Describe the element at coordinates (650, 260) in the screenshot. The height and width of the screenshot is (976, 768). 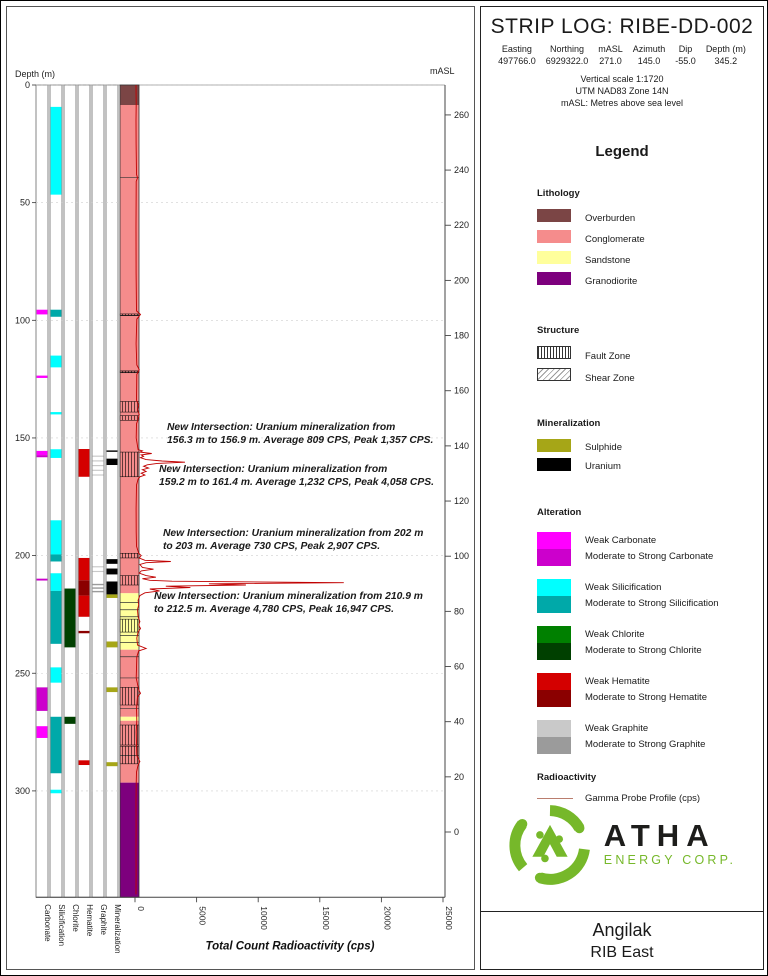
I see `legend-item-lithology: Sandstone` at that location.